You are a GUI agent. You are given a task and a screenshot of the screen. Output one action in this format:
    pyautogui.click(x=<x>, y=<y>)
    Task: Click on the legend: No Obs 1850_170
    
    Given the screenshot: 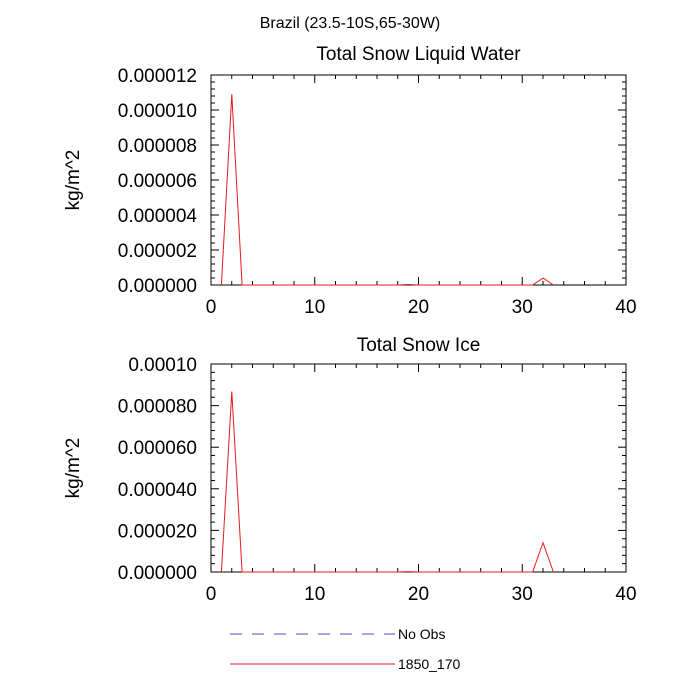 What is the action you would take?
    pyautogui.click(x=345, y=649)
    